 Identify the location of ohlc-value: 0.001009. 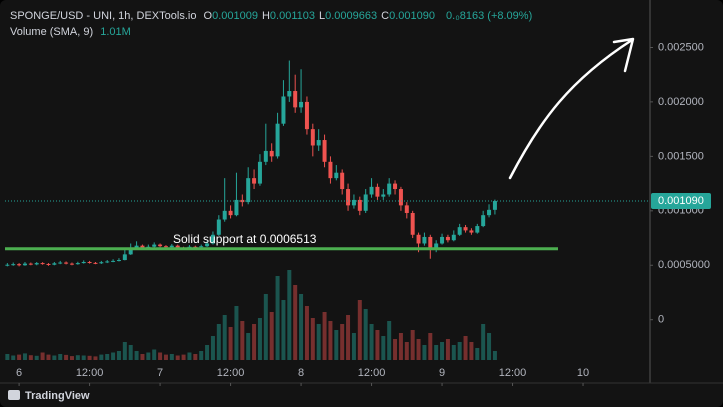
(235, 16).